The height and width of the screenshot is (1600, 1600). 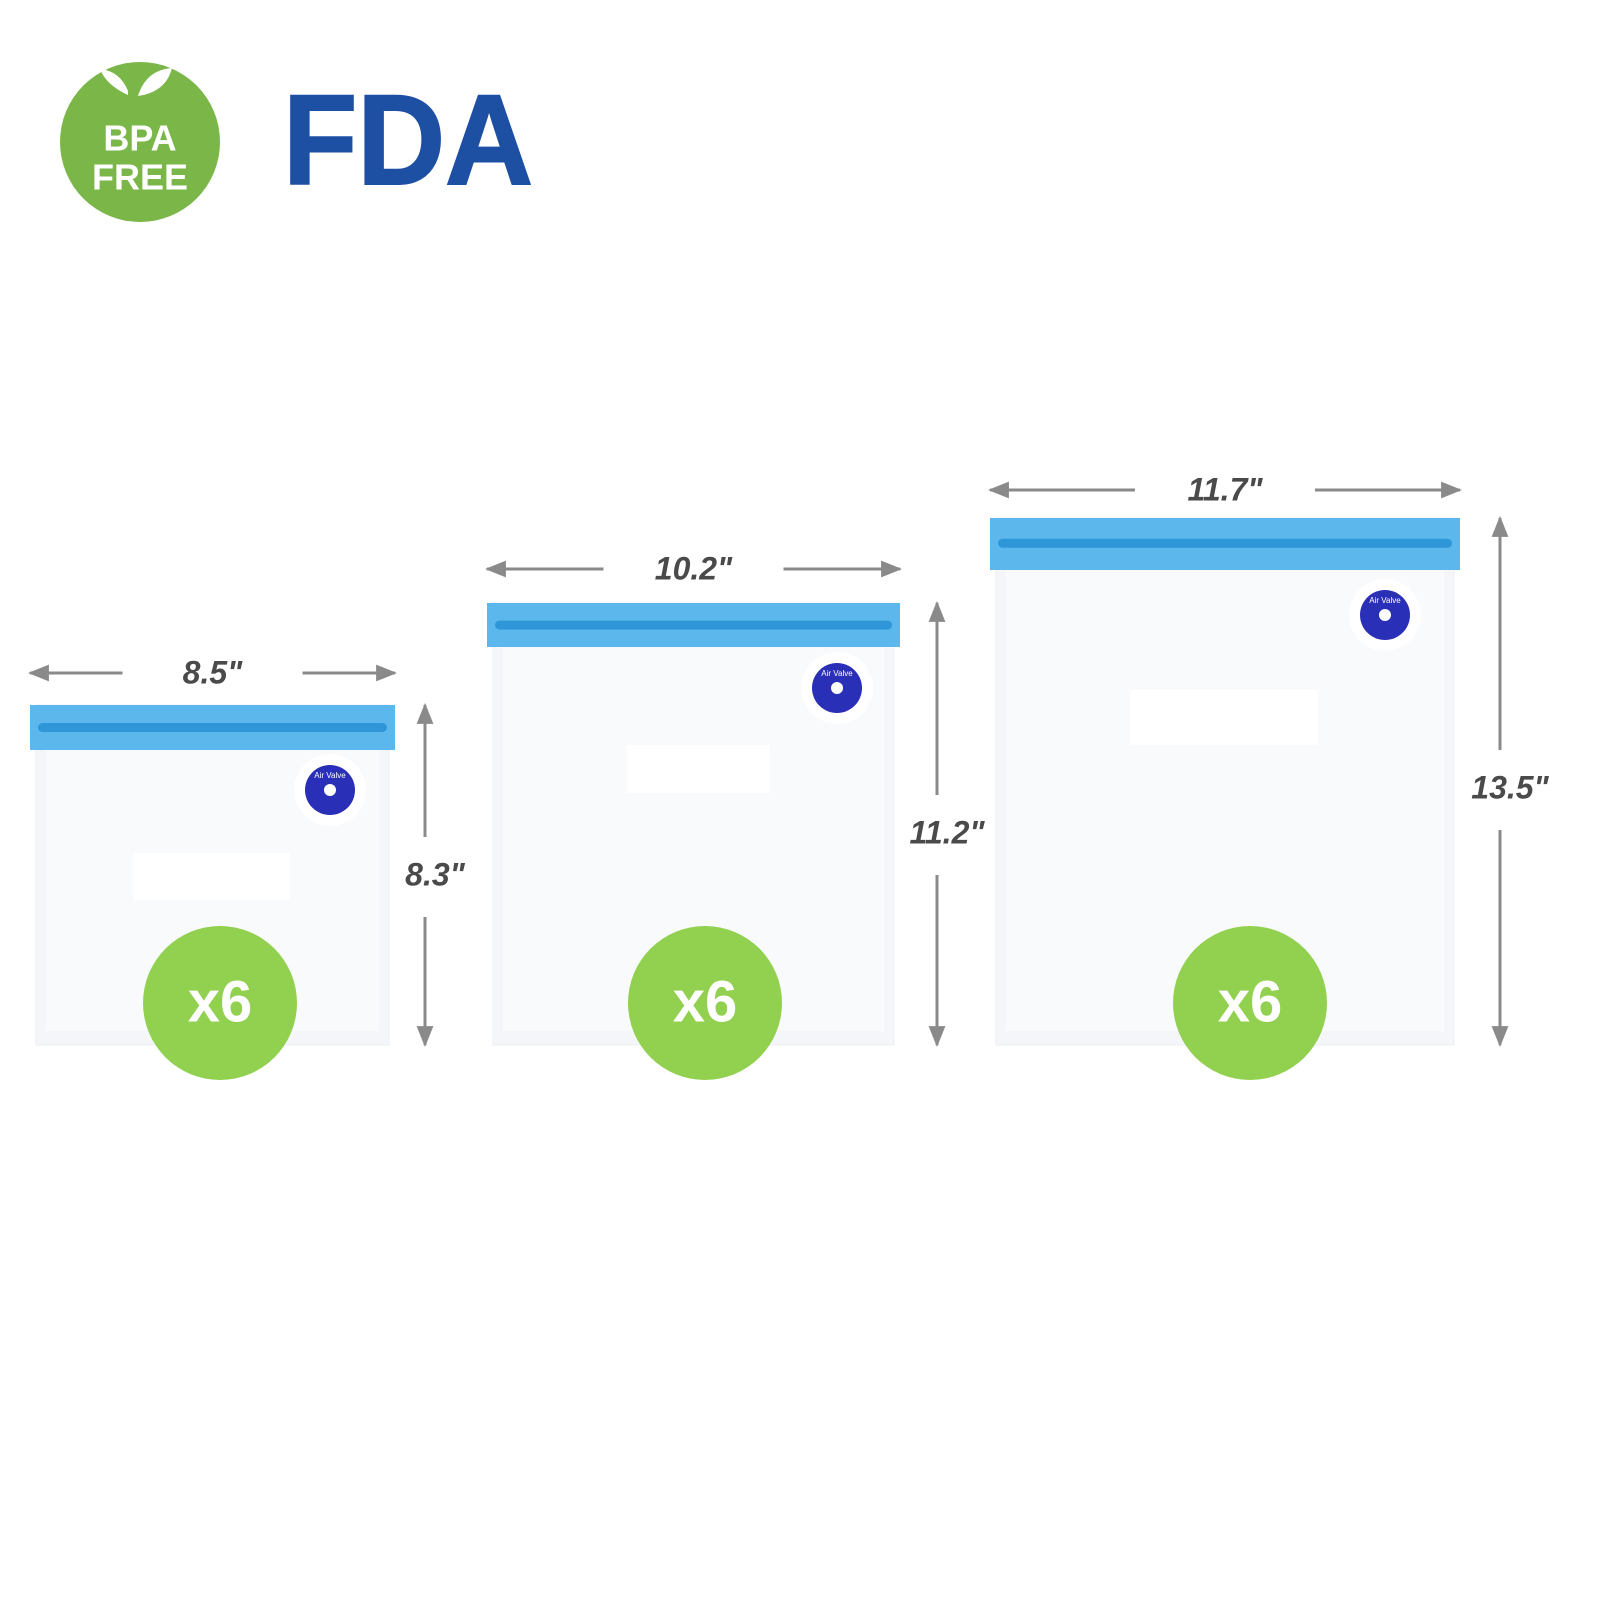 What do you see at coordinates (136, 82) in the screenshot?
I see `leaf-icon` at bounding box center [136, 82].